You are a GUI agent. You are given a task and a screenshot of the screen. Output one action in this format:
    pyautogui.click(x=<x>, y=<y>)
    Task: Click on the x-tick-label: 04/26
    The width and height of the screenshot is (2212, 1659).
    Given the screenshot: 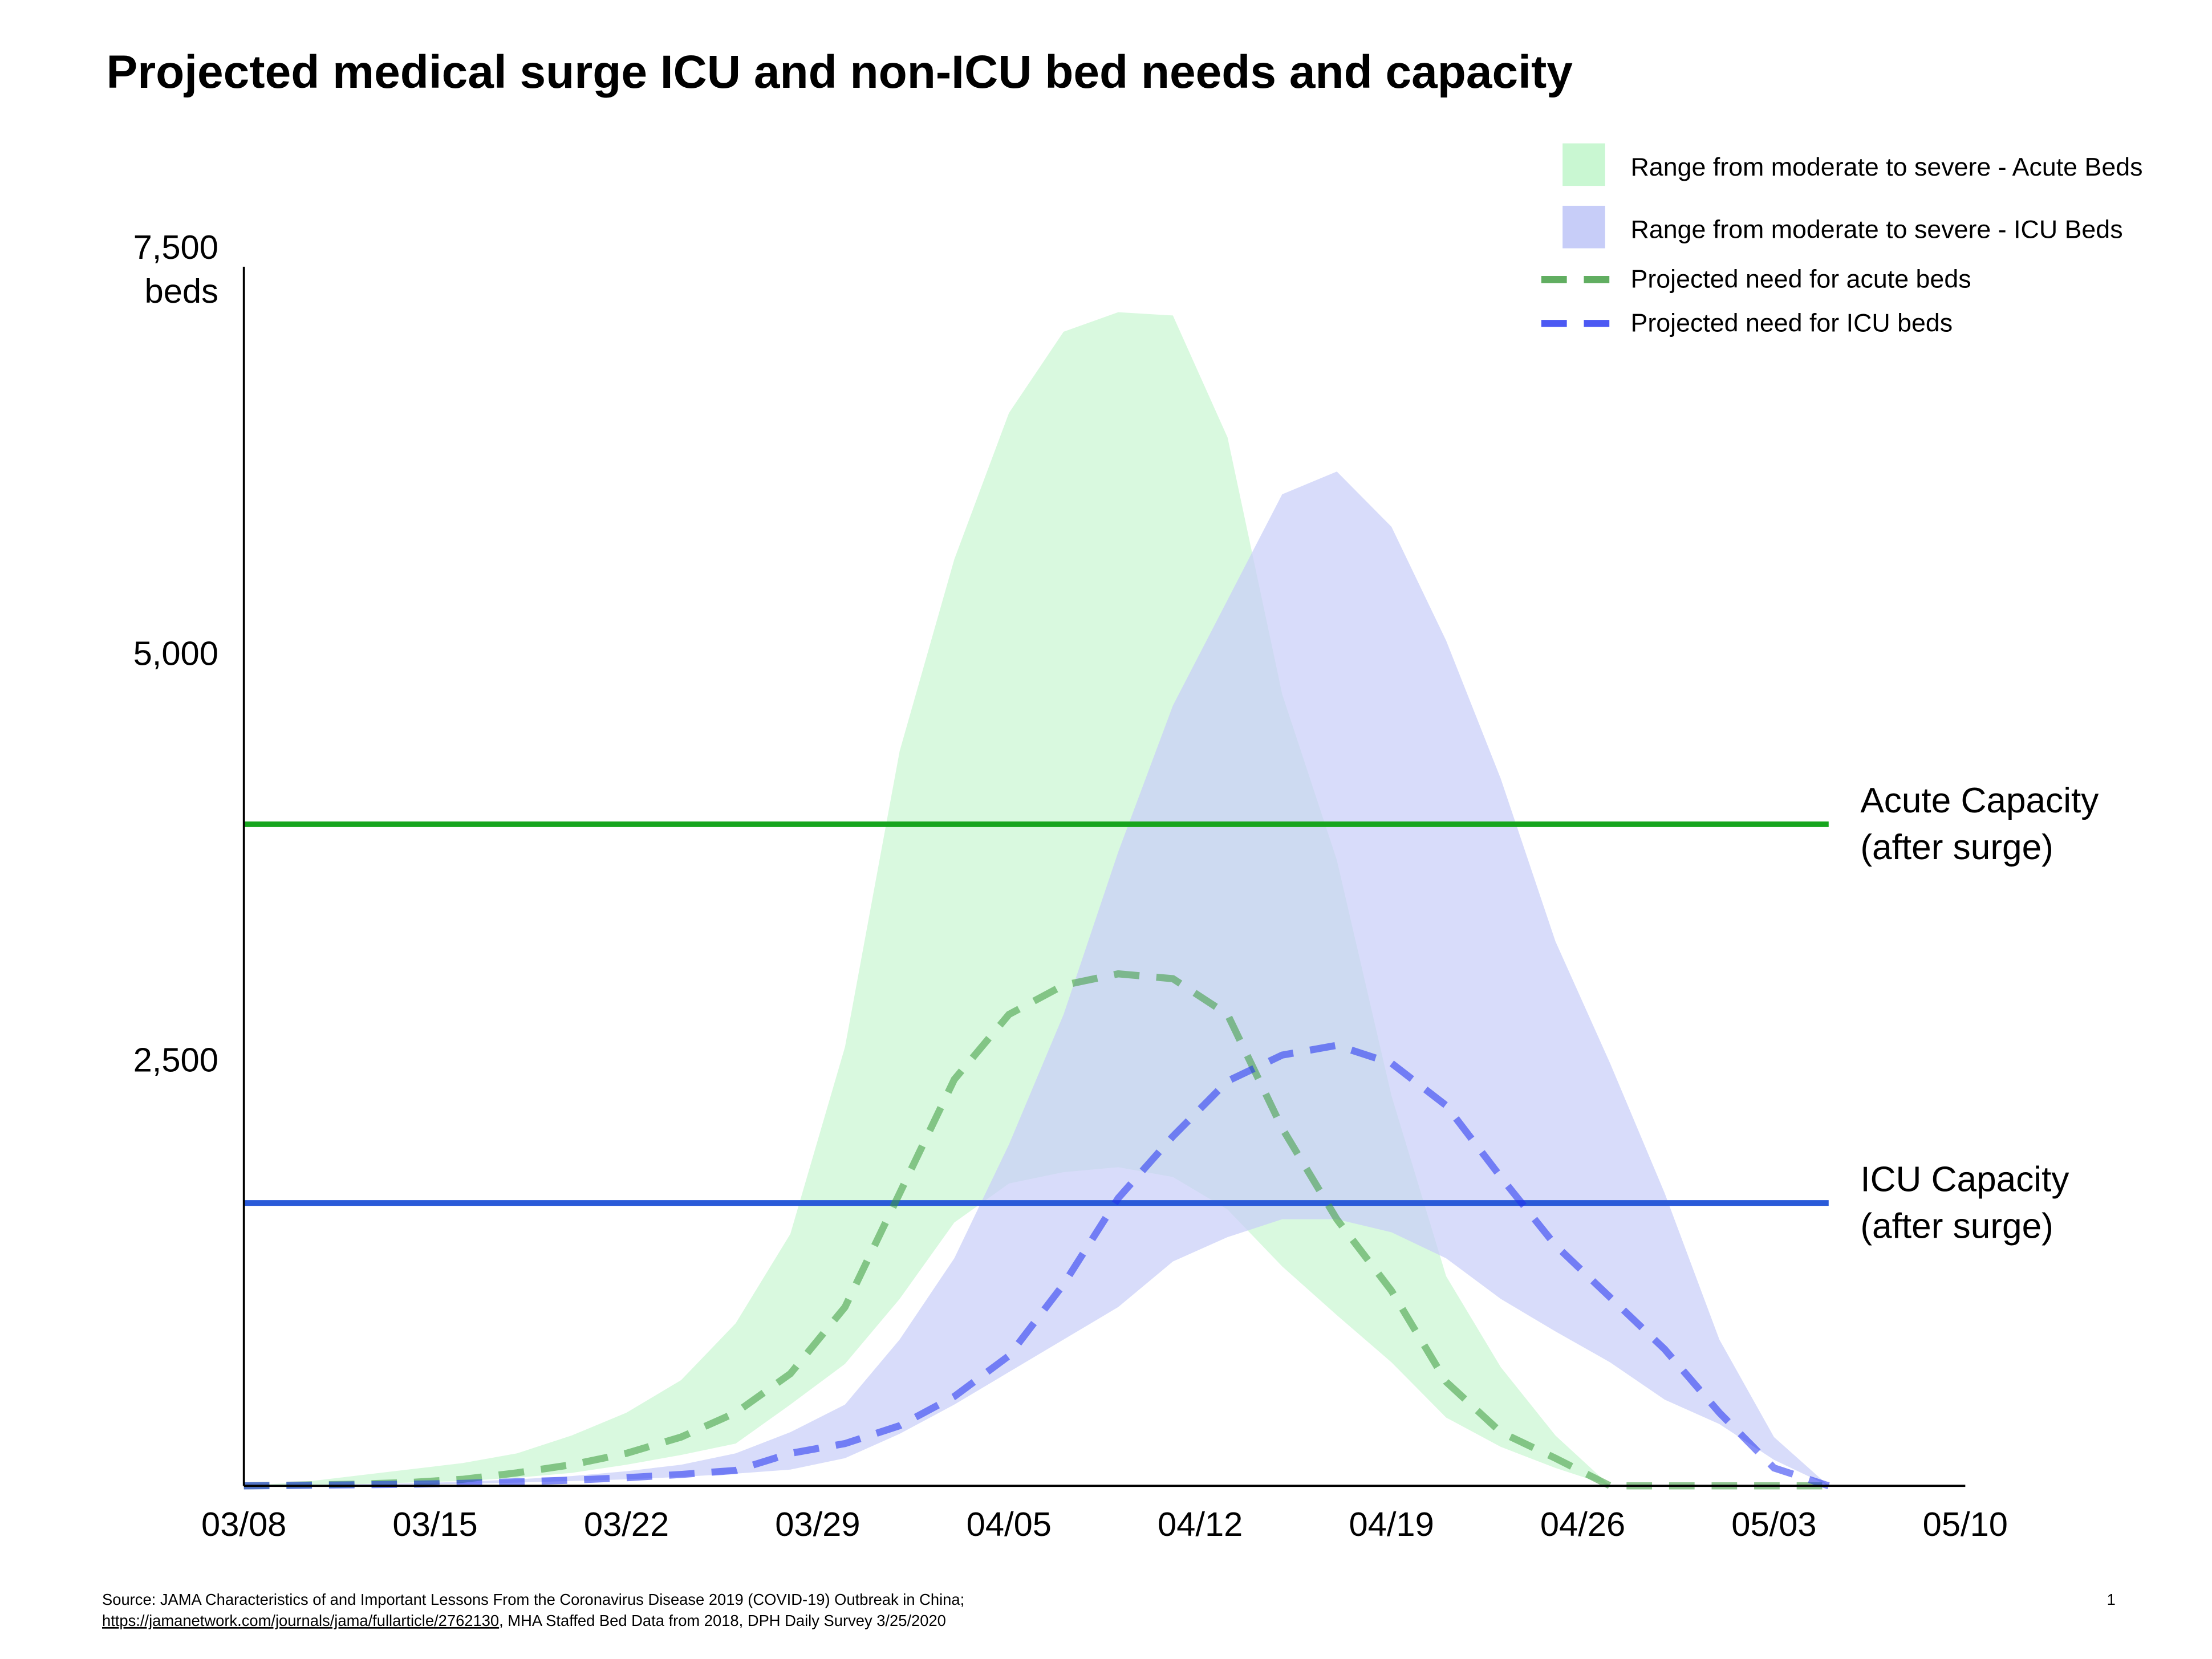 What is the action you would take?
    pyautogui.click(x=1582, y=1524)
    